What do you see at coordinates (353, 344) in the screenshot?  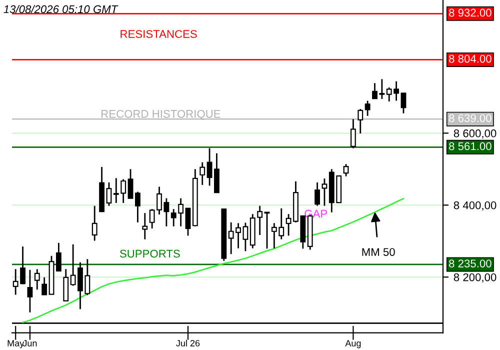 I see `x-tick-label: Aug` at bounding box center [353, 344].